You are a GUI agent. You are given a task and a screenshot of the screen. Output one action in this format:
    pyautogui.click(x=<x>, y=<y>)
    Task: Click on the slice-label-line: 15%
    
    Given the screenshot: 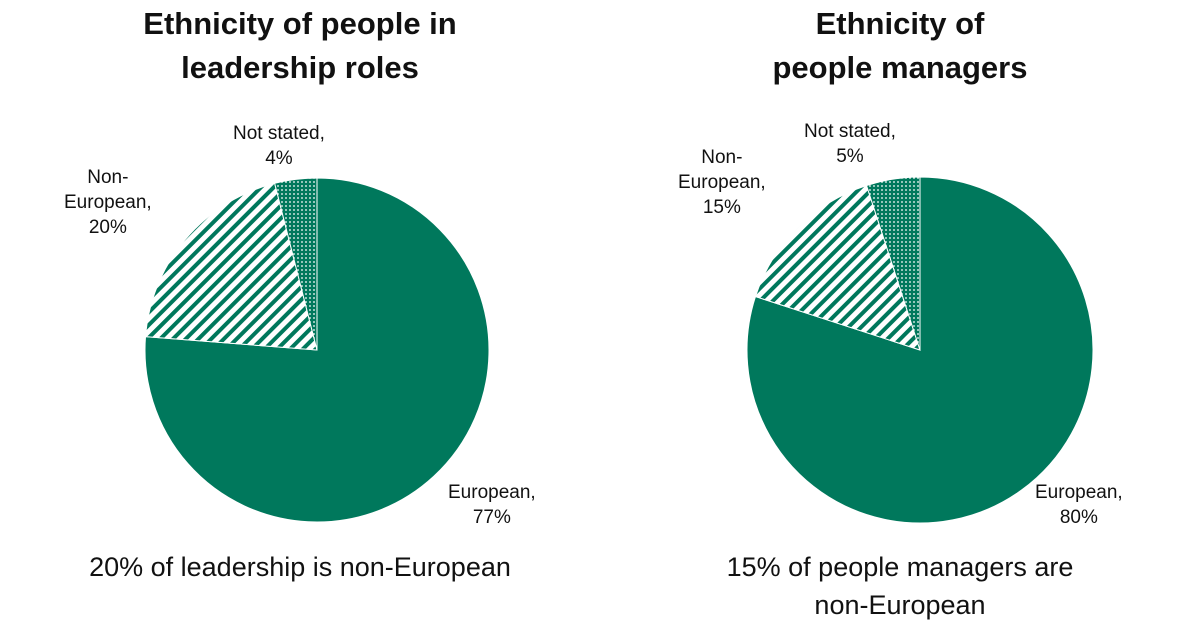 What is the action you would take?
    pyautogui.click(x=721, y=207)
    